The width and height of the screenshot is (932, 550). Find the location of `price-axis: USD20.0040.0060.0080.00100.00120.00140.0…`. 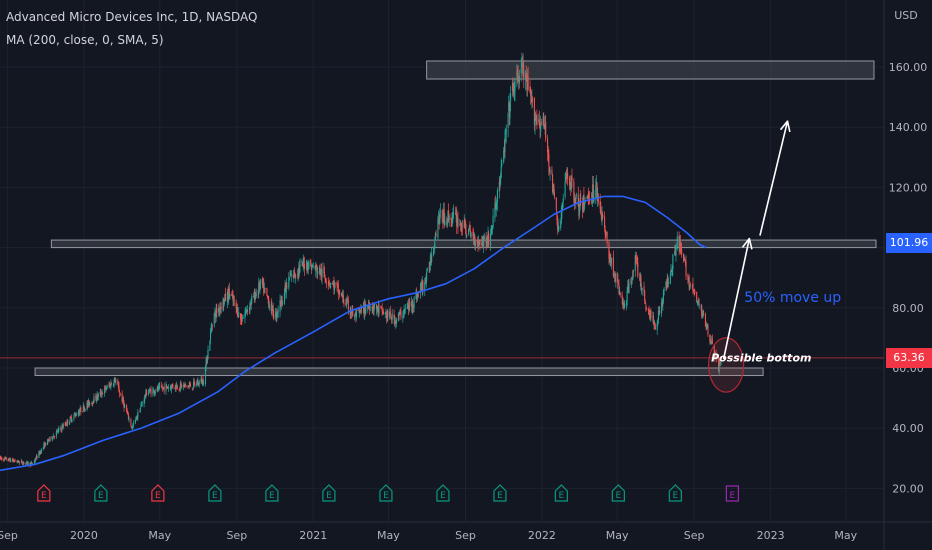

price-axis: USD20.0040.0060.0080.00100.00120.00140.0… is located at coordinates (908, 275).